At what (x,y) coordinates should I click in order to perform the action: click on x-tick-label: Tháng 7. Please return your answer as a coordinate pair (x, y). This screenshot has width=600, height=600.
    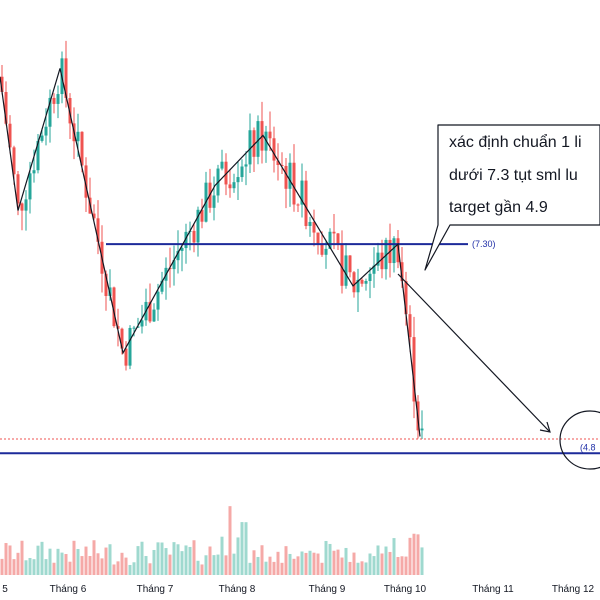
    Looking at the image, I should click on (155, 589).